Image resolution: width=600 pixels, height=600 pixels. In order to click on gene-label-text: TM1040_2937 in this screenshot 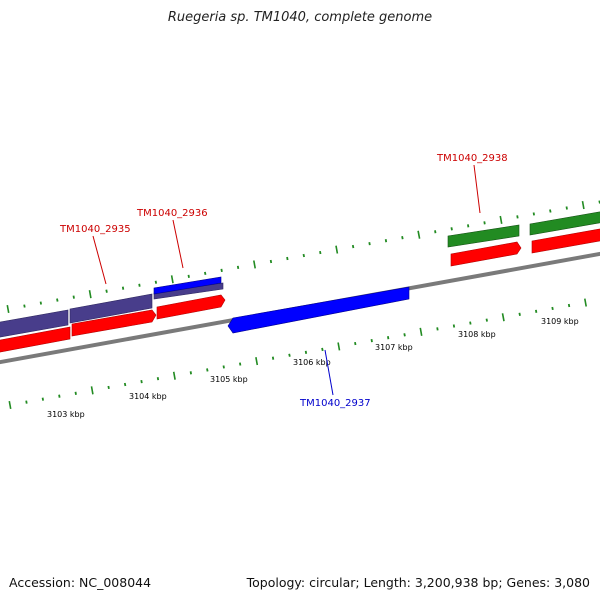, I will do `click(335, 403)`.